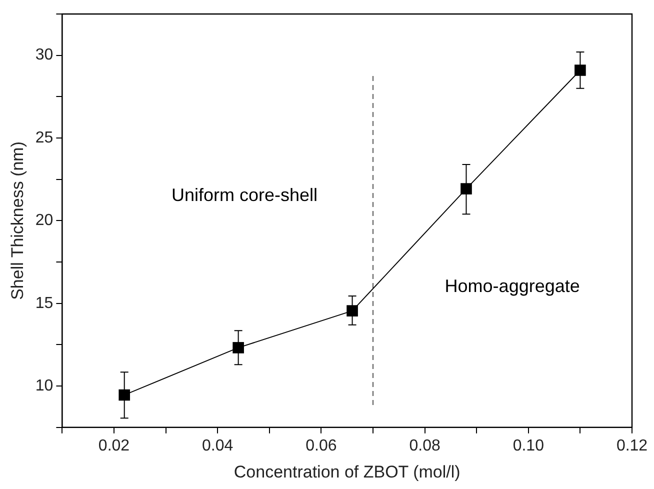 This screenshot has height=489, width=654. Describe the element at coordinates (44, 303) in the screenshot. I see `y-tick-label: 15` at that location.